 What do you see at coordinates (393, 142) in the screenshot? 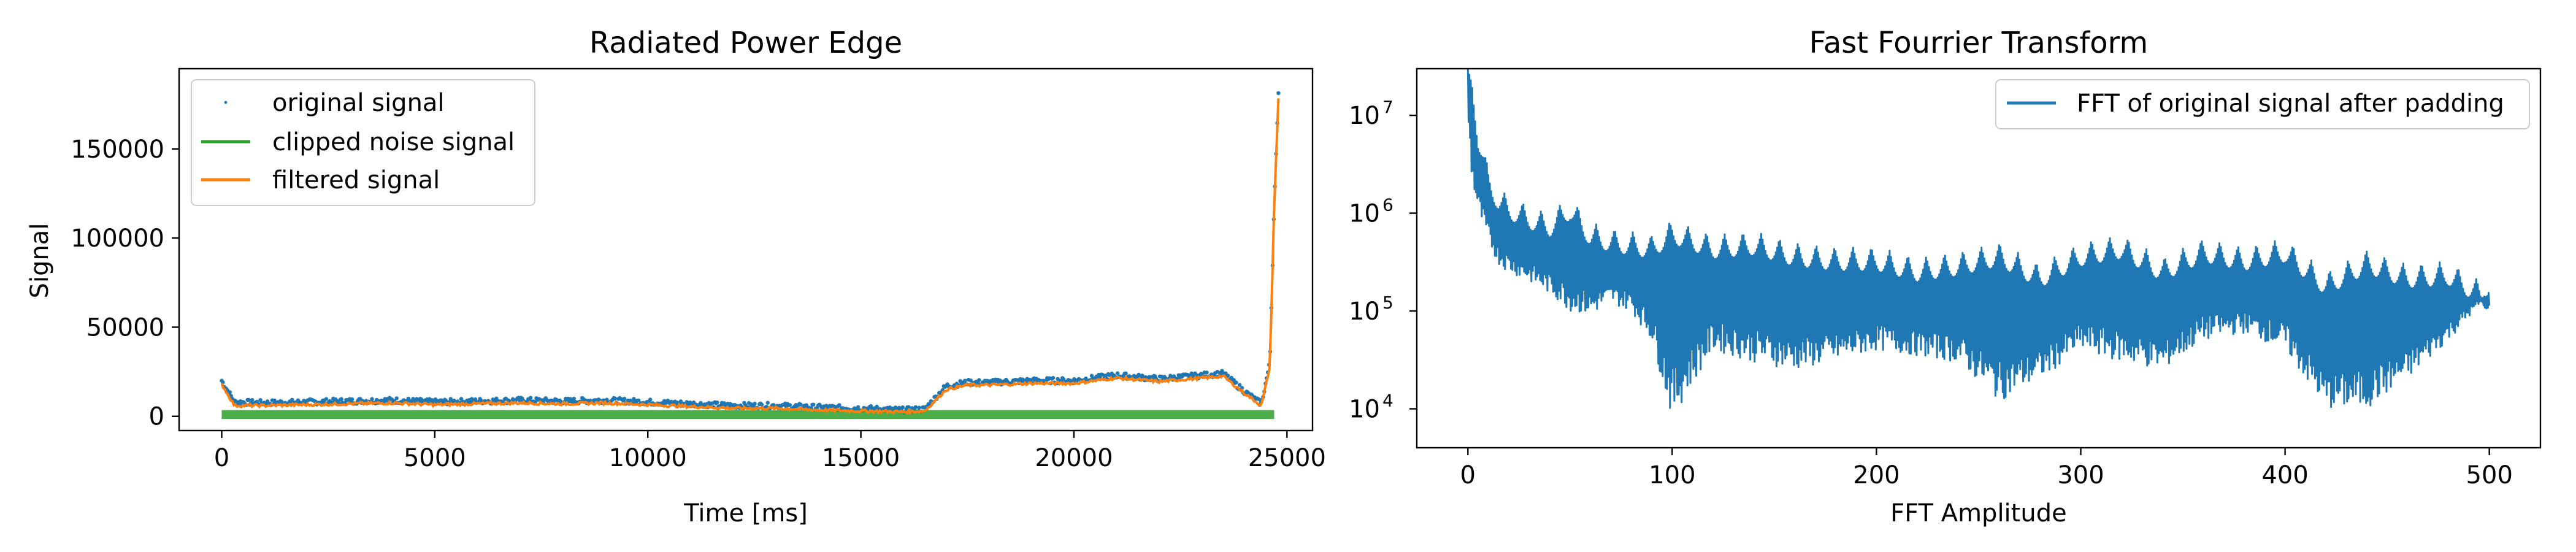
I see `legend-label-clipped-noise-signal: clipped noise signal` at bounding box center [393, 142].